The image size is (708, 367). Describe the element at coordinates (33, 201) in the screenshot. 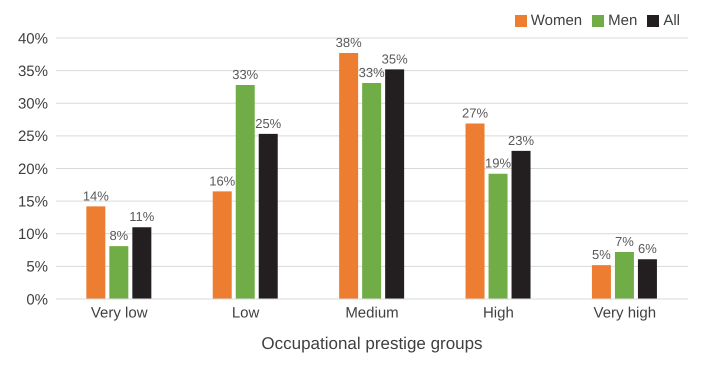

I see `y-tick-label: 15%` at that location.